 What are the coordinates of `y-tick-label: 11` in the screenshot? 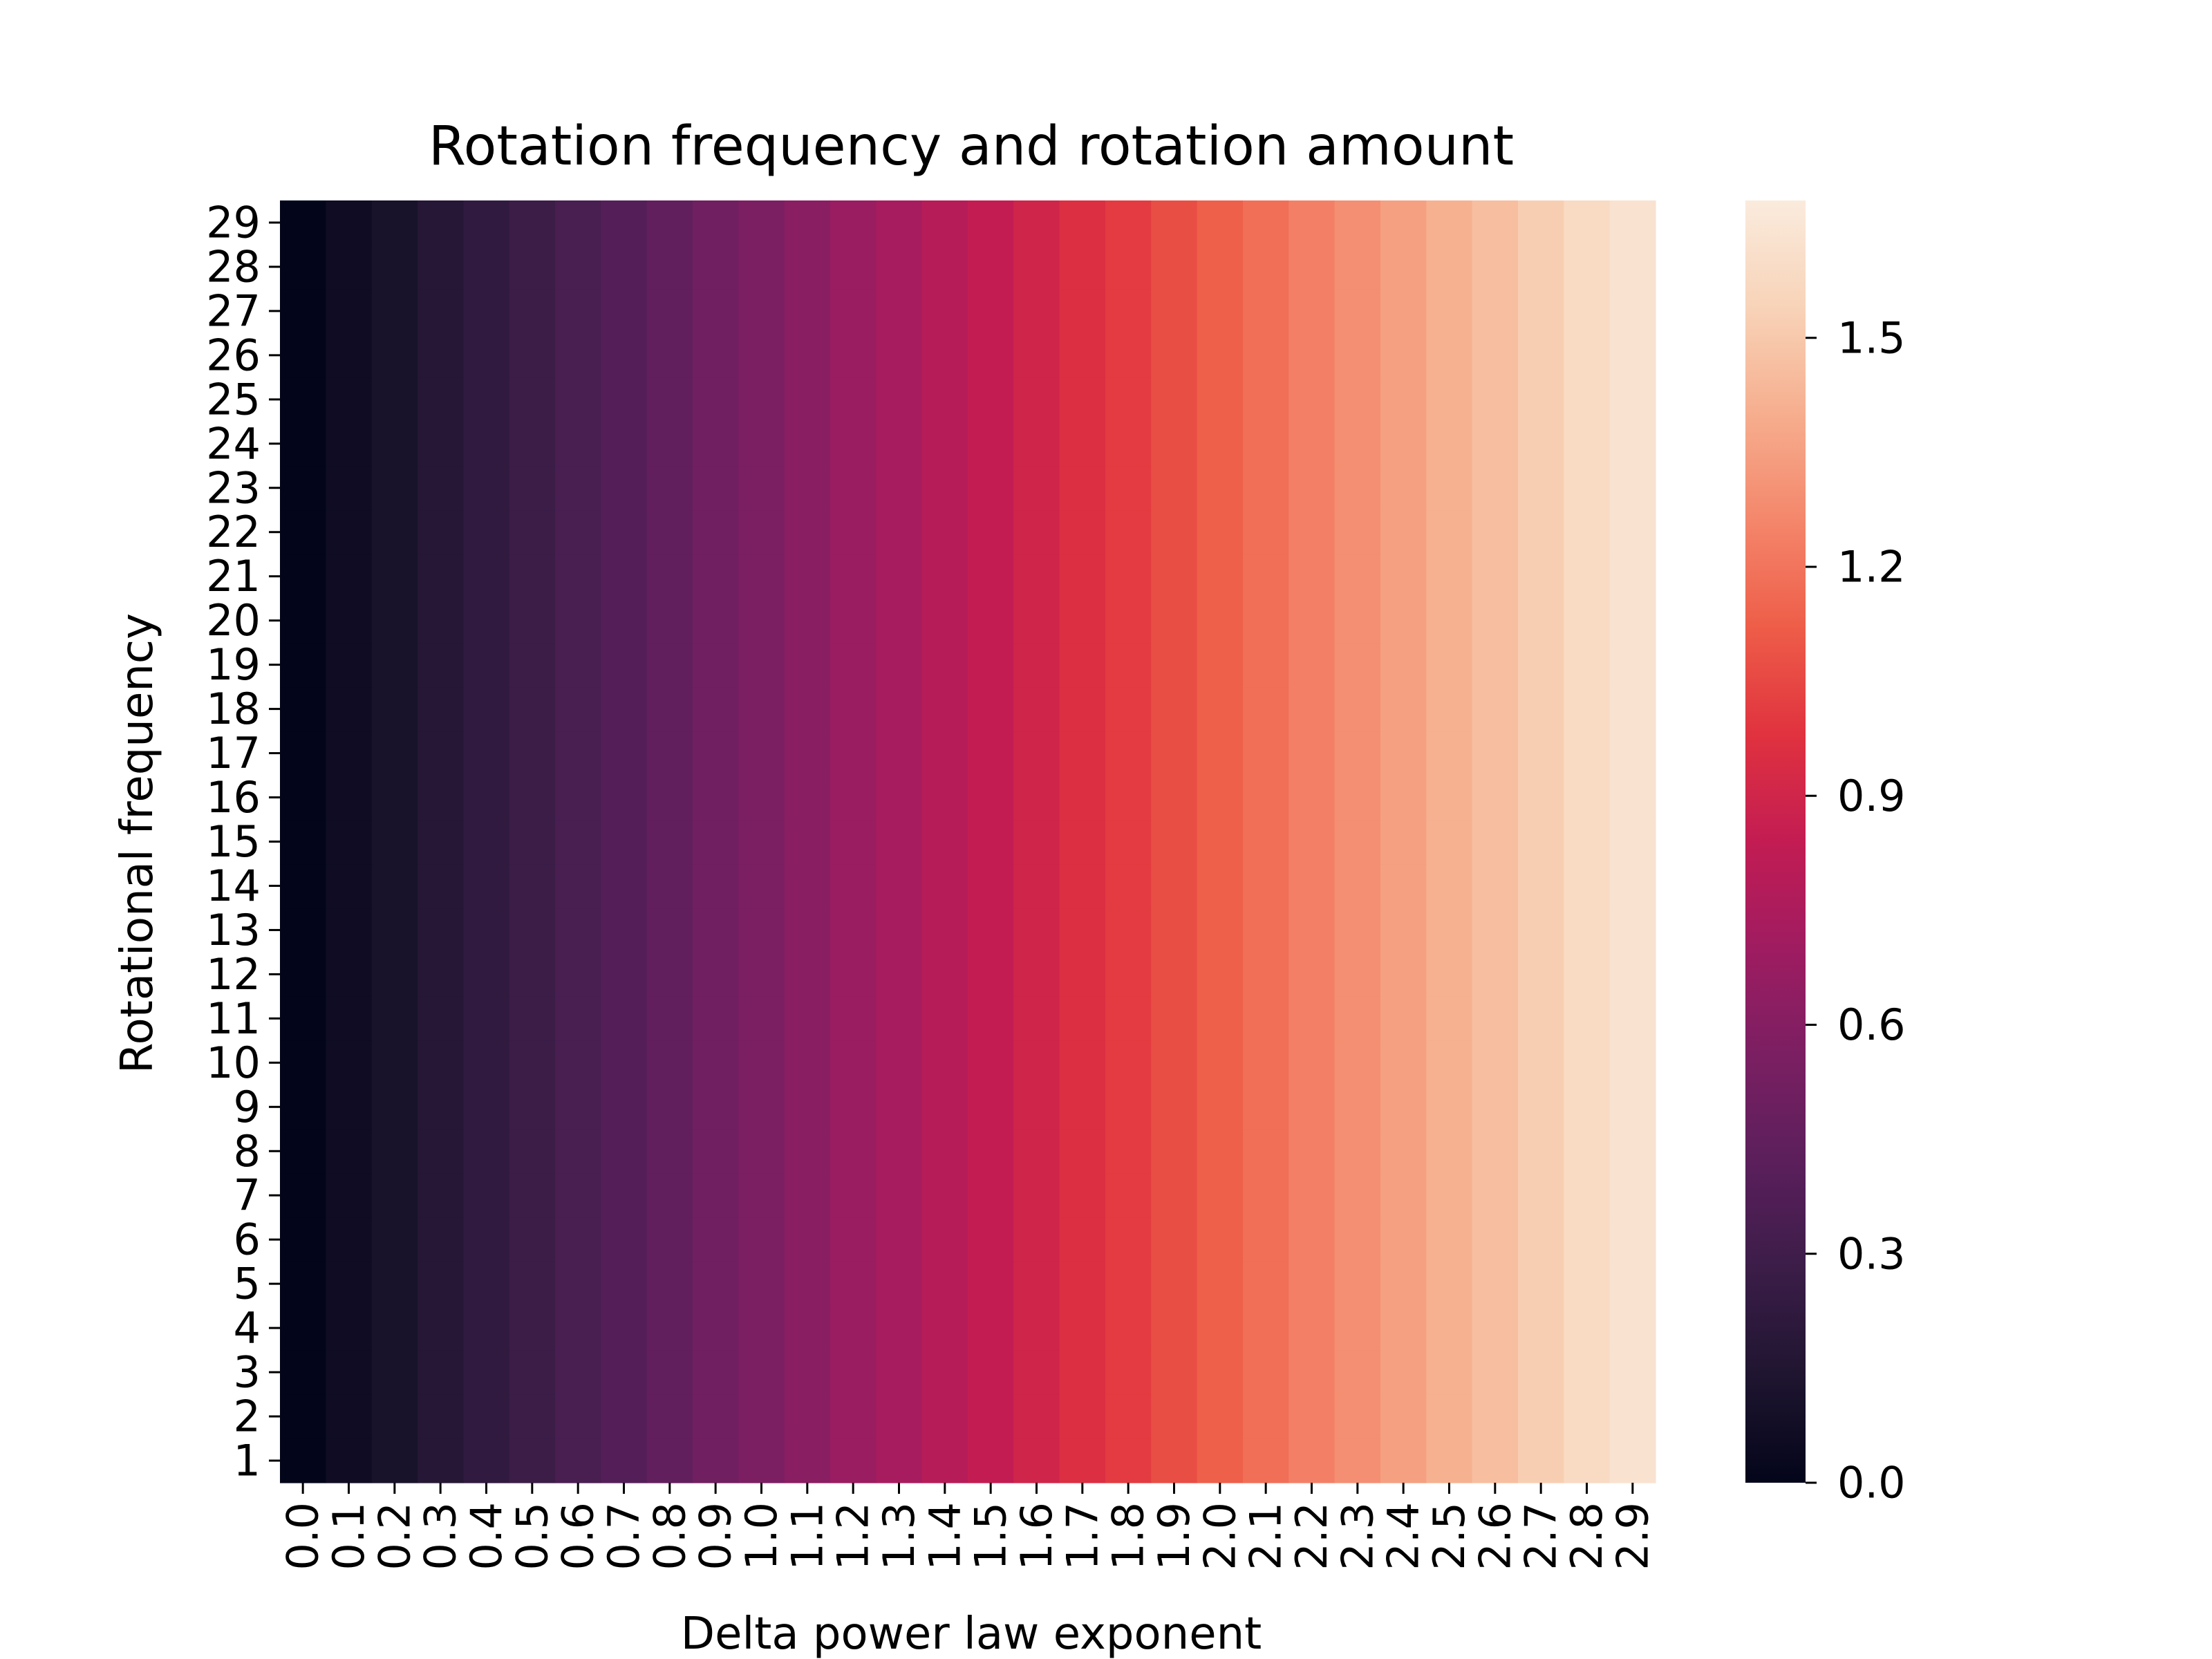 It's located at (233, 1018).